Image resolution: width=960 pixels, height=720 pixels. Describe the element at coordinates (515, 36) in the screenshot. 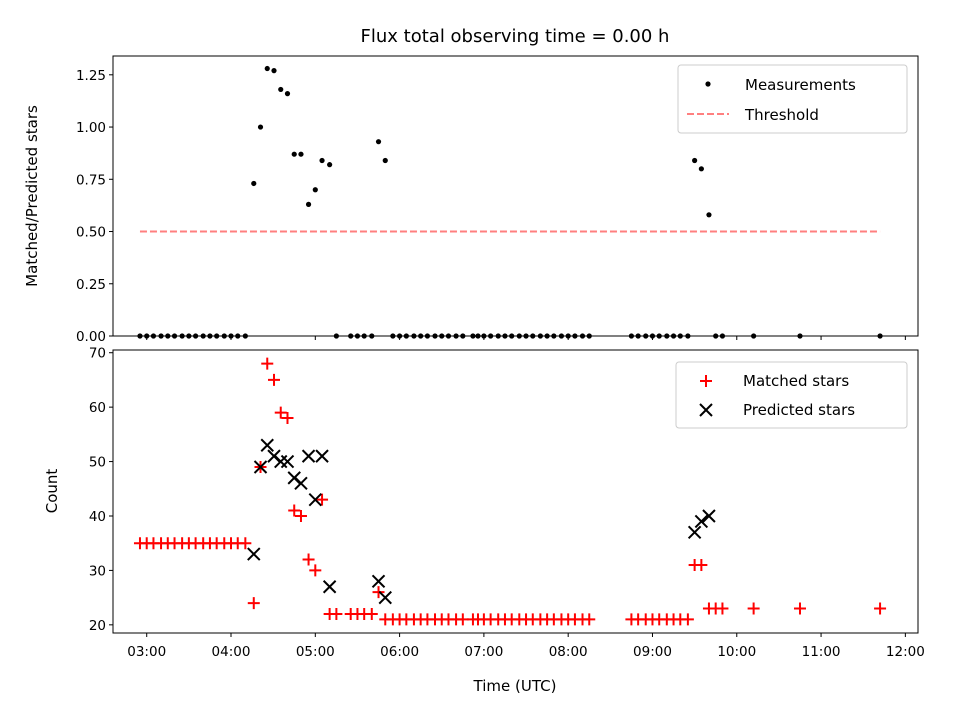

I see `chart-title: Flux total observing time = 0.00 h` at that location.